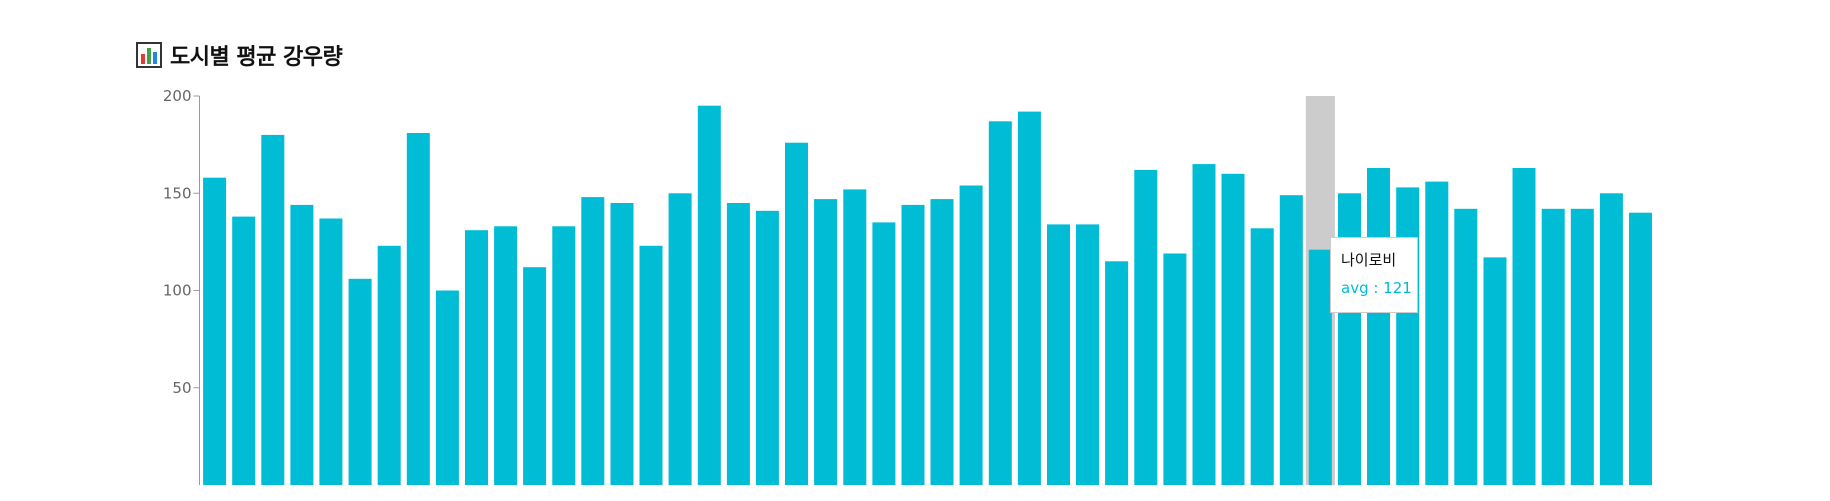 The height and width of the screenshot is (501, 1830). What do you see at coordinates (256, 57) in the screenshot?
I see `page-title: 도시별 평균 강우량` at bounding box center [256, 57].